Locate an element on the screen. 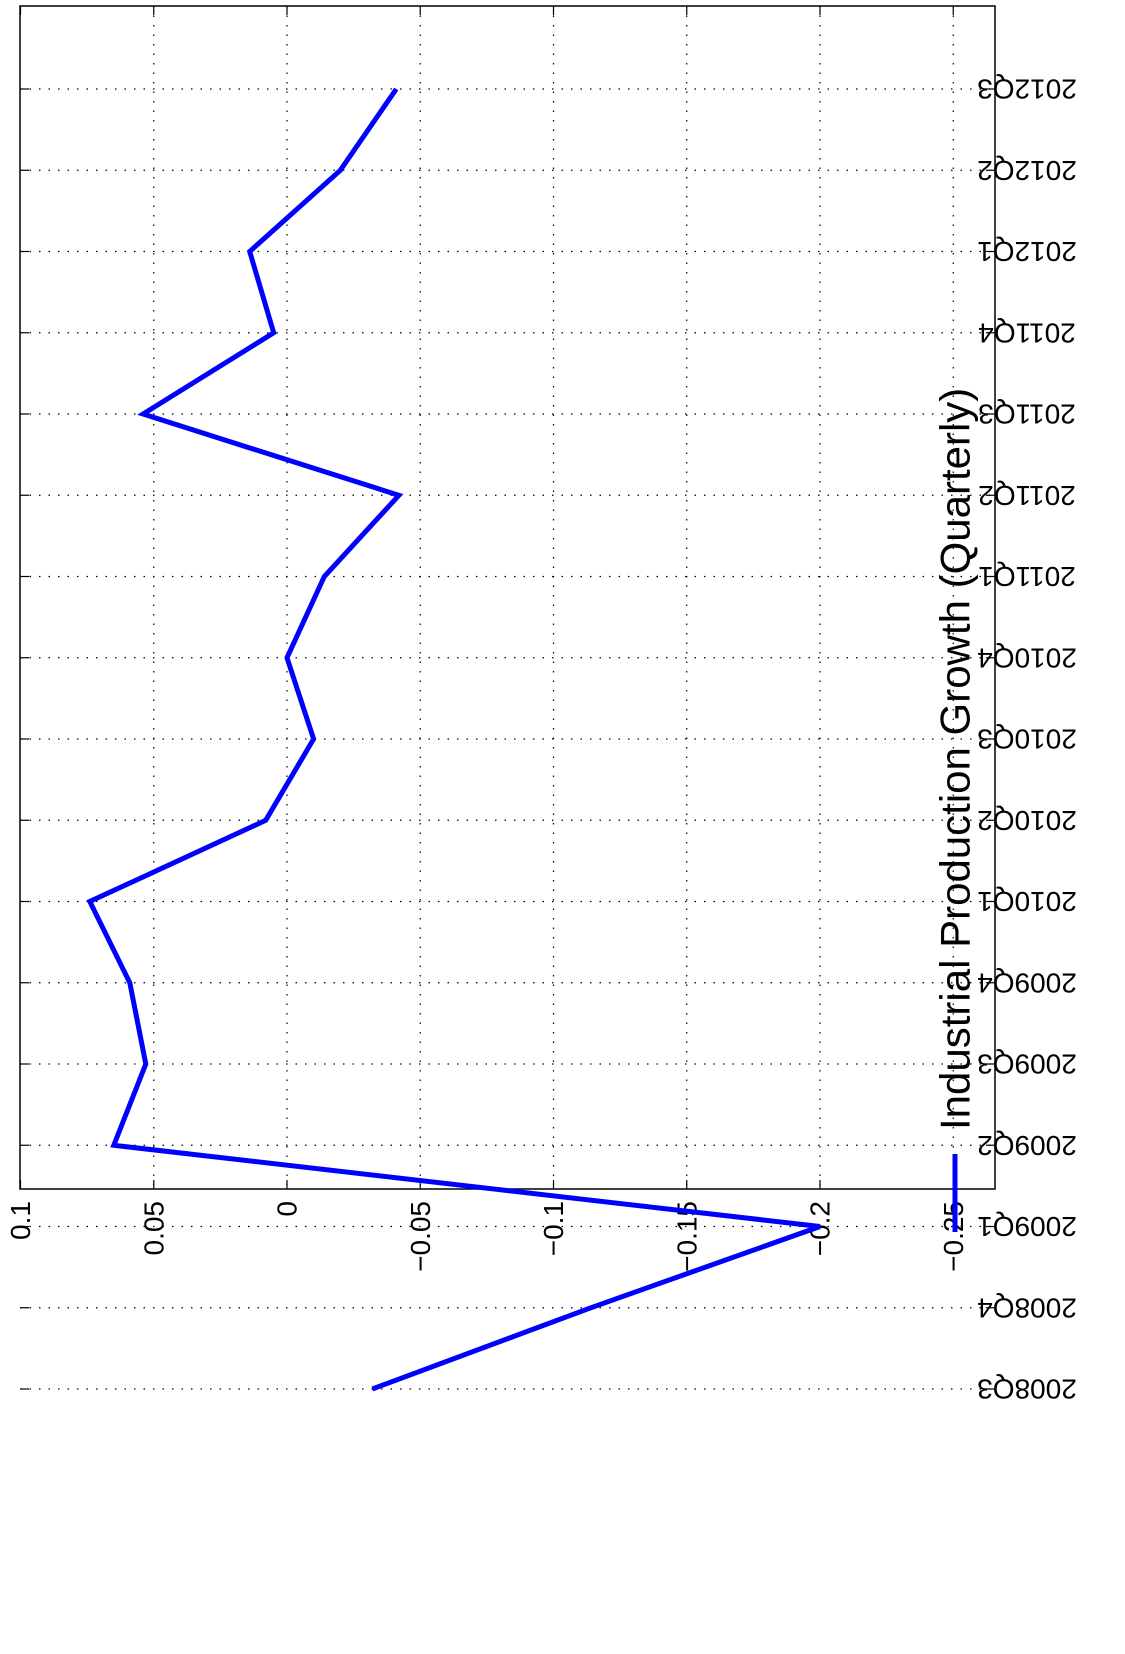  category-tick-label: 2011Q4 is located at coordinates (1027, 332).